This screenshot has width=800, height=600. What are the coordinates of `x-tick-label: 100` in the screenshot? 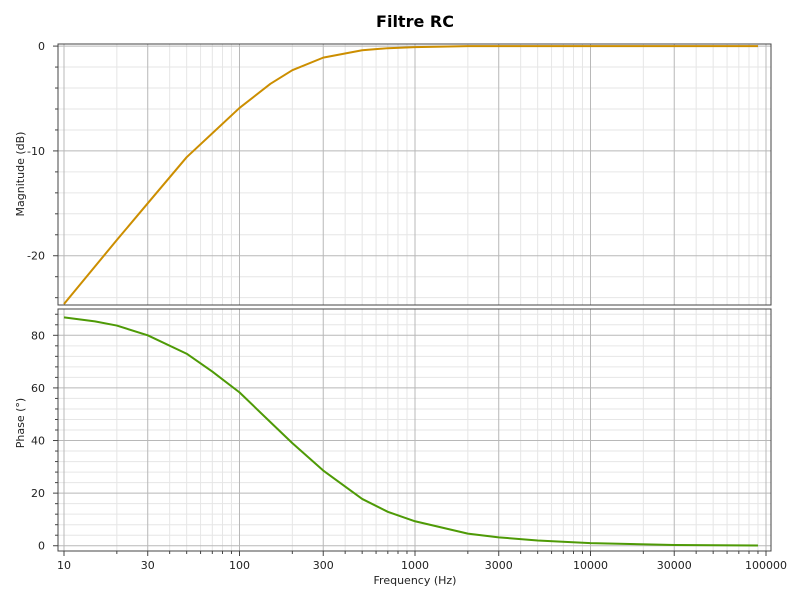 It's located at (239, 565).